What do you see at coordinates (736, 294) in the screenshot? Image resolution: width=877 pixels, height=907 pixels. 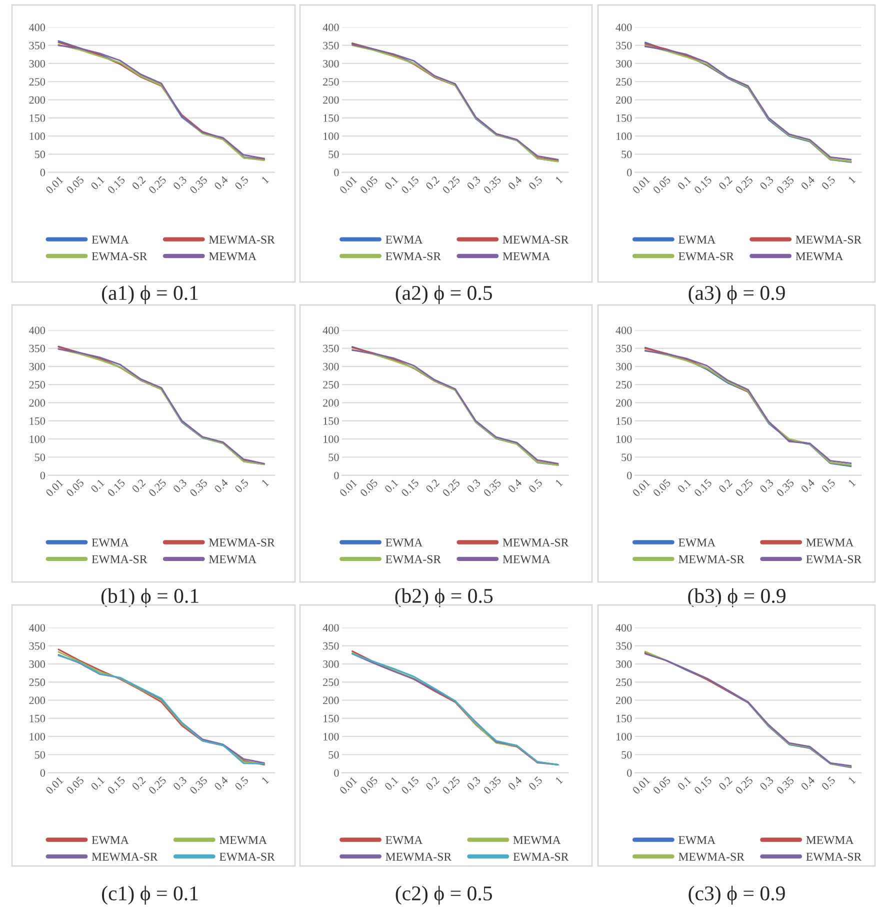 I see `text: (a3) ϕ = 0.9` at bounding box center [736, 294].